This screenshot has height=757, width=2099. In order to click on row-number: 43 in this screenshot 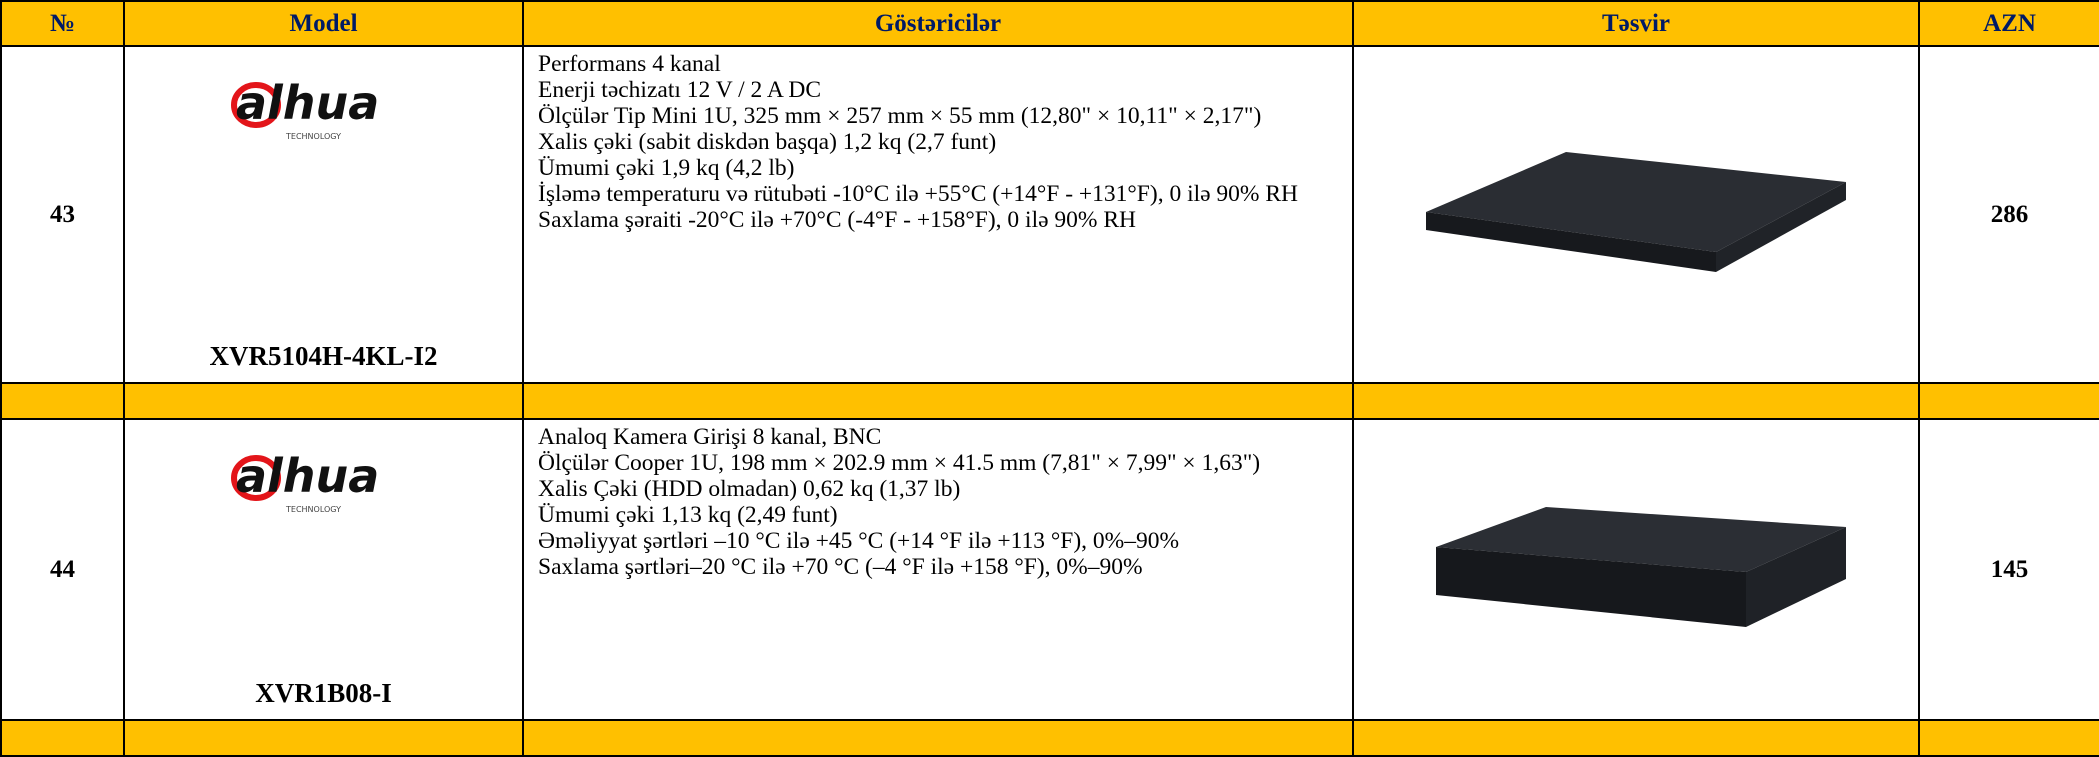, I will do `click(62, 214)`.